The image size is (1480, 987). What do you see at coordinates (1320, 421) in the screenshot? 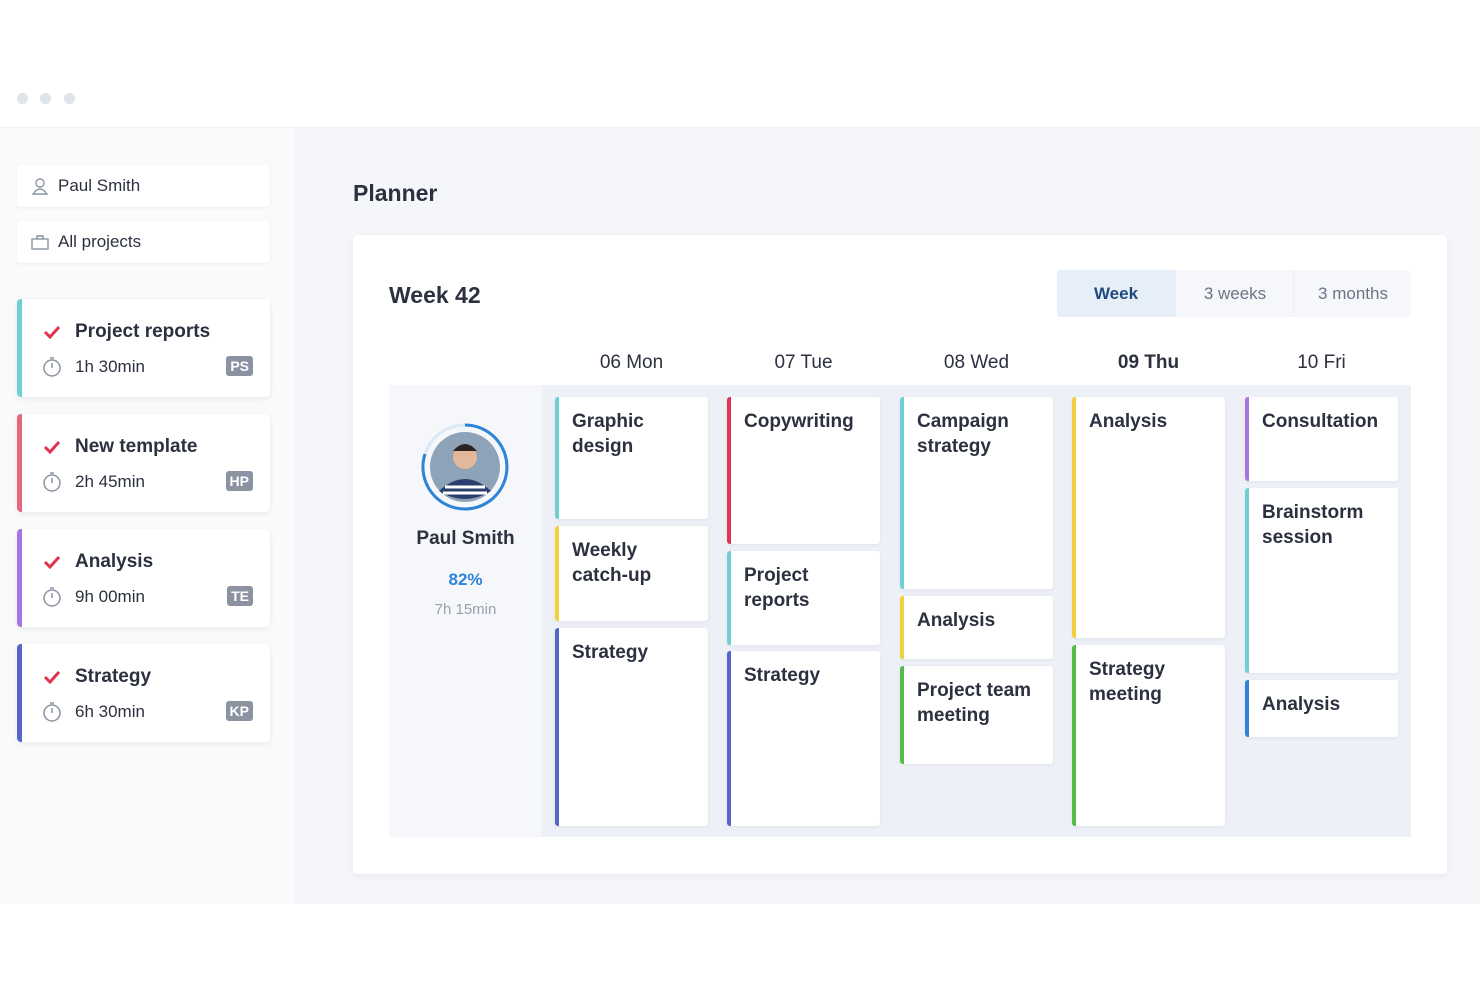
I see `event-title: Consultation` at bounding box center [1320, 421].